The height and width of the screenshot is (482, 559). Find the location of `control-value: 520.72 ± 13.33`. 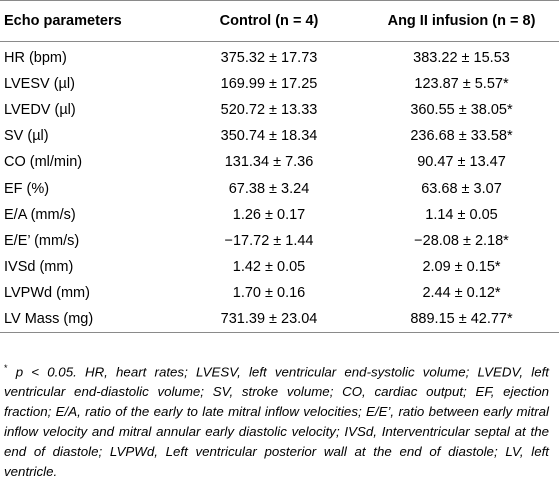

control-value: 520.72 ± 13.33 is located at coordinates (269, 110).